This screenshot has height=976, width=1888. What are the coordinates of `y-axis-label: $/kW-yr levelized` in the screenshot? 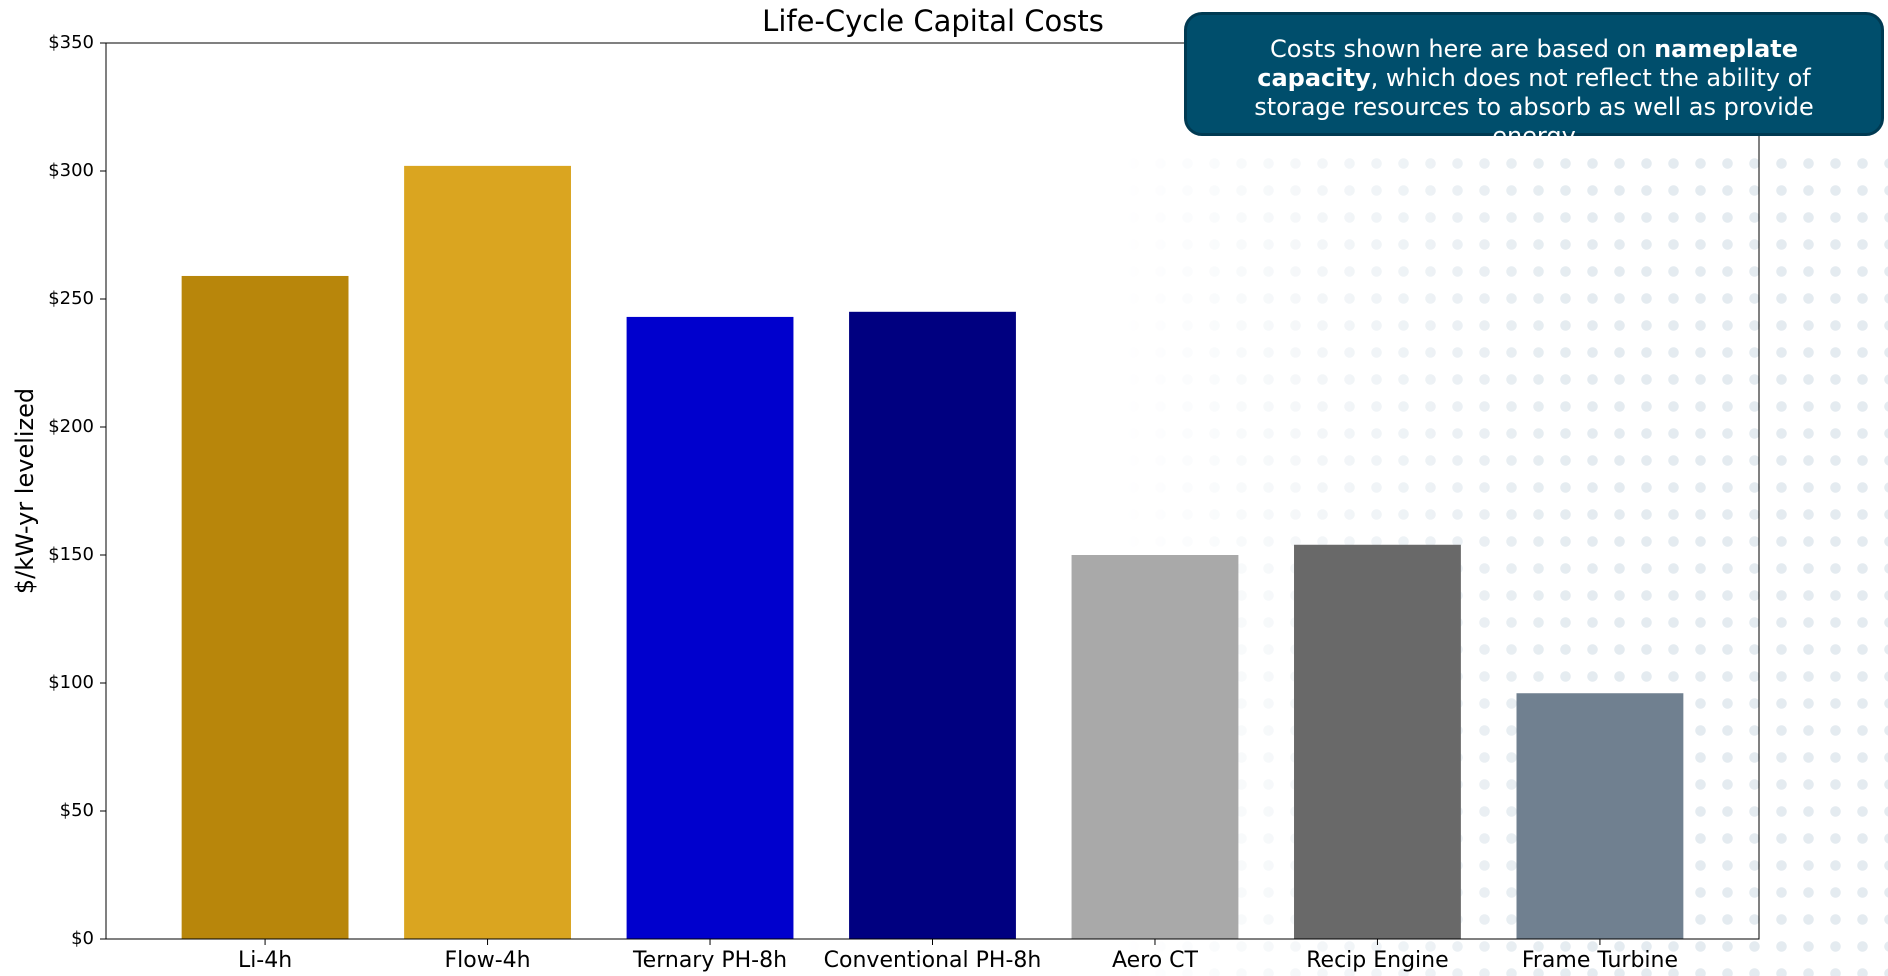 It's located at (25, 491).